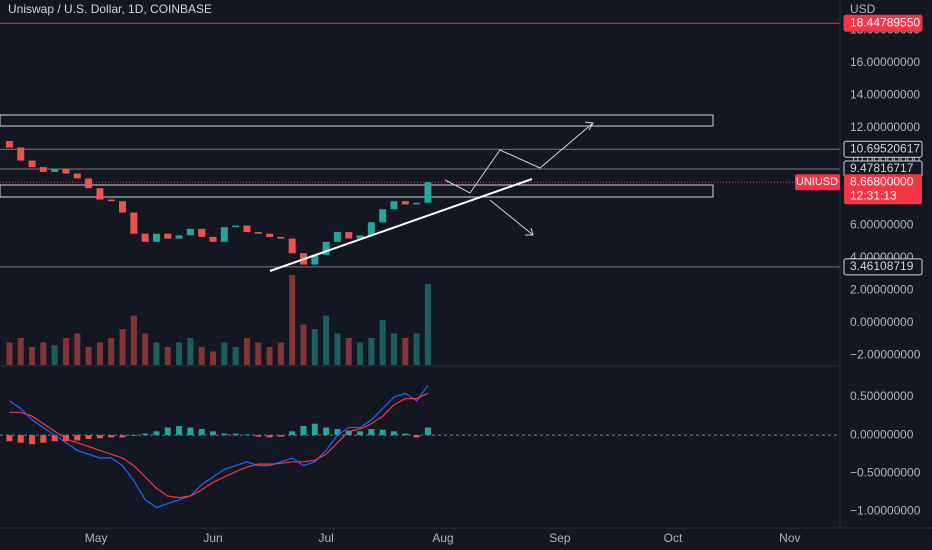 The height and width of the screenshot is (550, 932). Describe the element at coordinates (817, 182) in the screenshot. I see `symbol-label: UNIUSD` at that location.